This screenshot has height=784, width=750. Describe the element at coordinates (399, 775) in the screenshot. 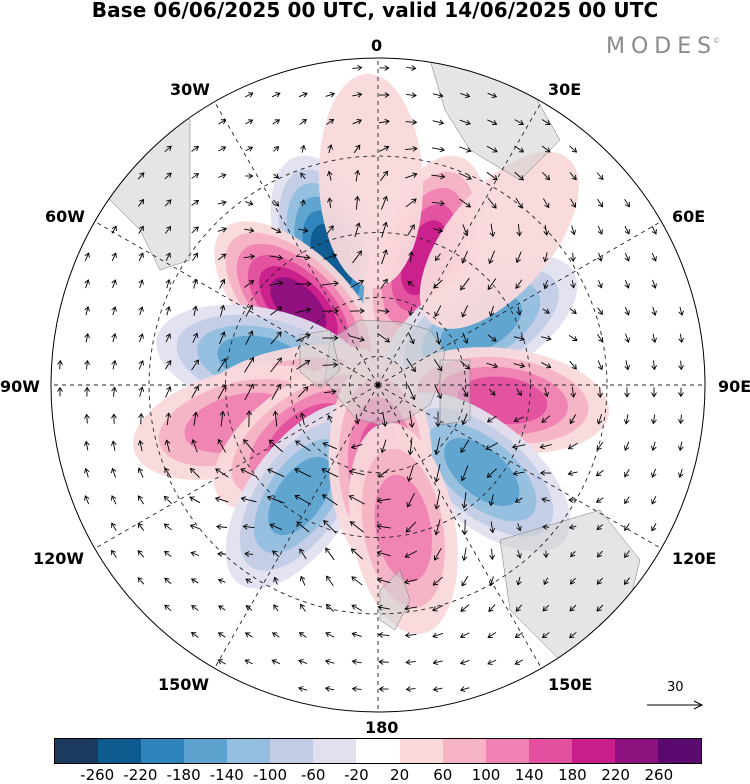

I see `colorbar-tick-label: 20` at that location.